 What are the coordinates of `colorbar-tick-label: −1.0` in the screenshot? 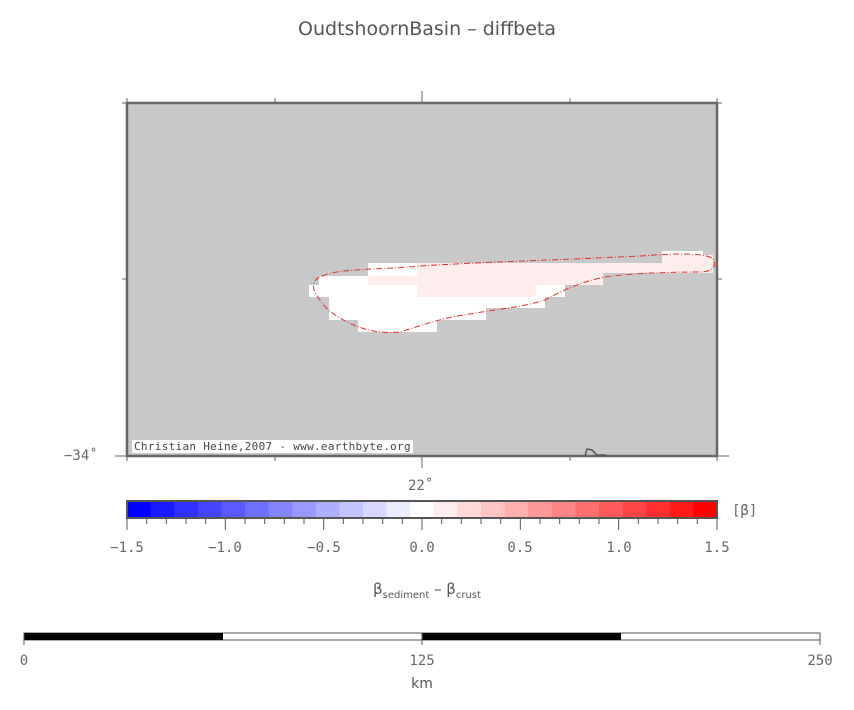 It's located at (225, 548).